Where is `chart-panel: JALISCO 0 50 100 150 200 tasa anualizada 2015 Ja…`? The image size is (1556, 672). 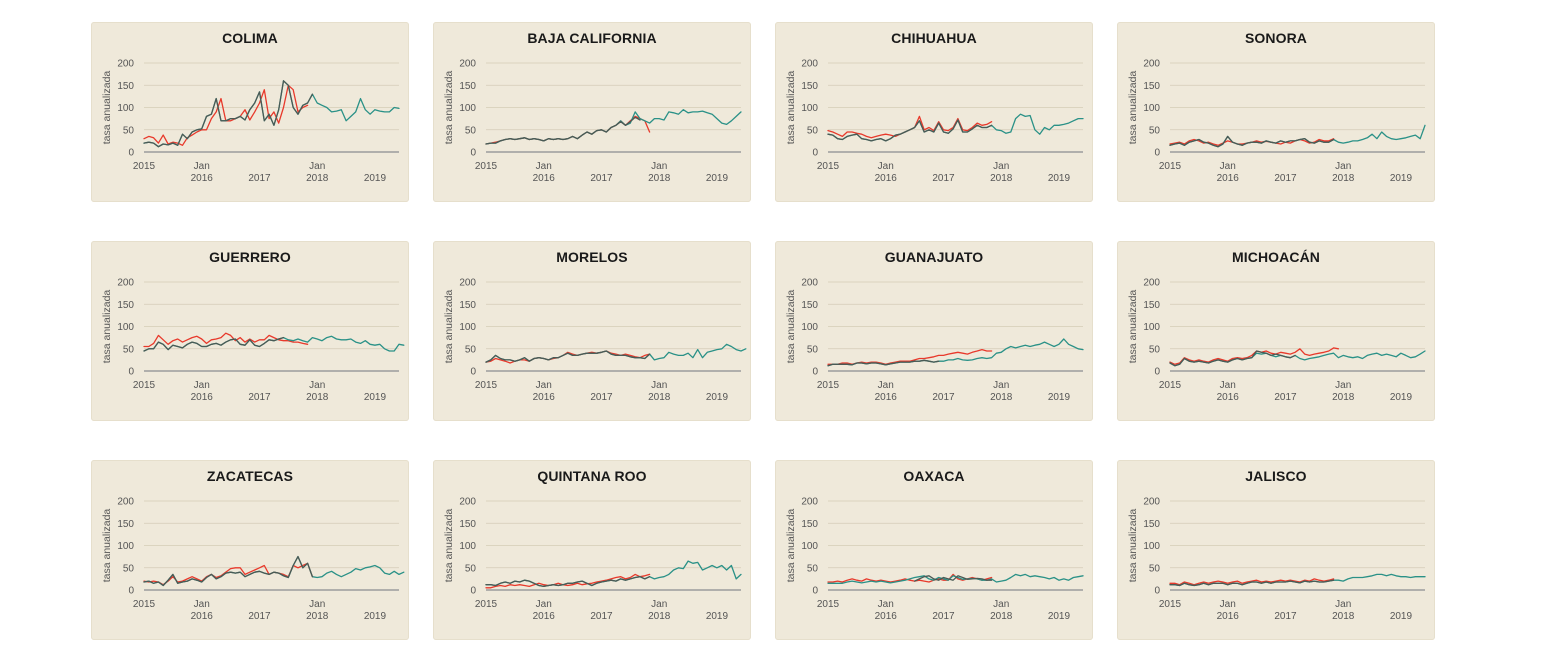
chart-panel: JALISCO 0 50 100 150 200 tasa anualizada 2015 Ja… is located at coordinates (1276, 550).